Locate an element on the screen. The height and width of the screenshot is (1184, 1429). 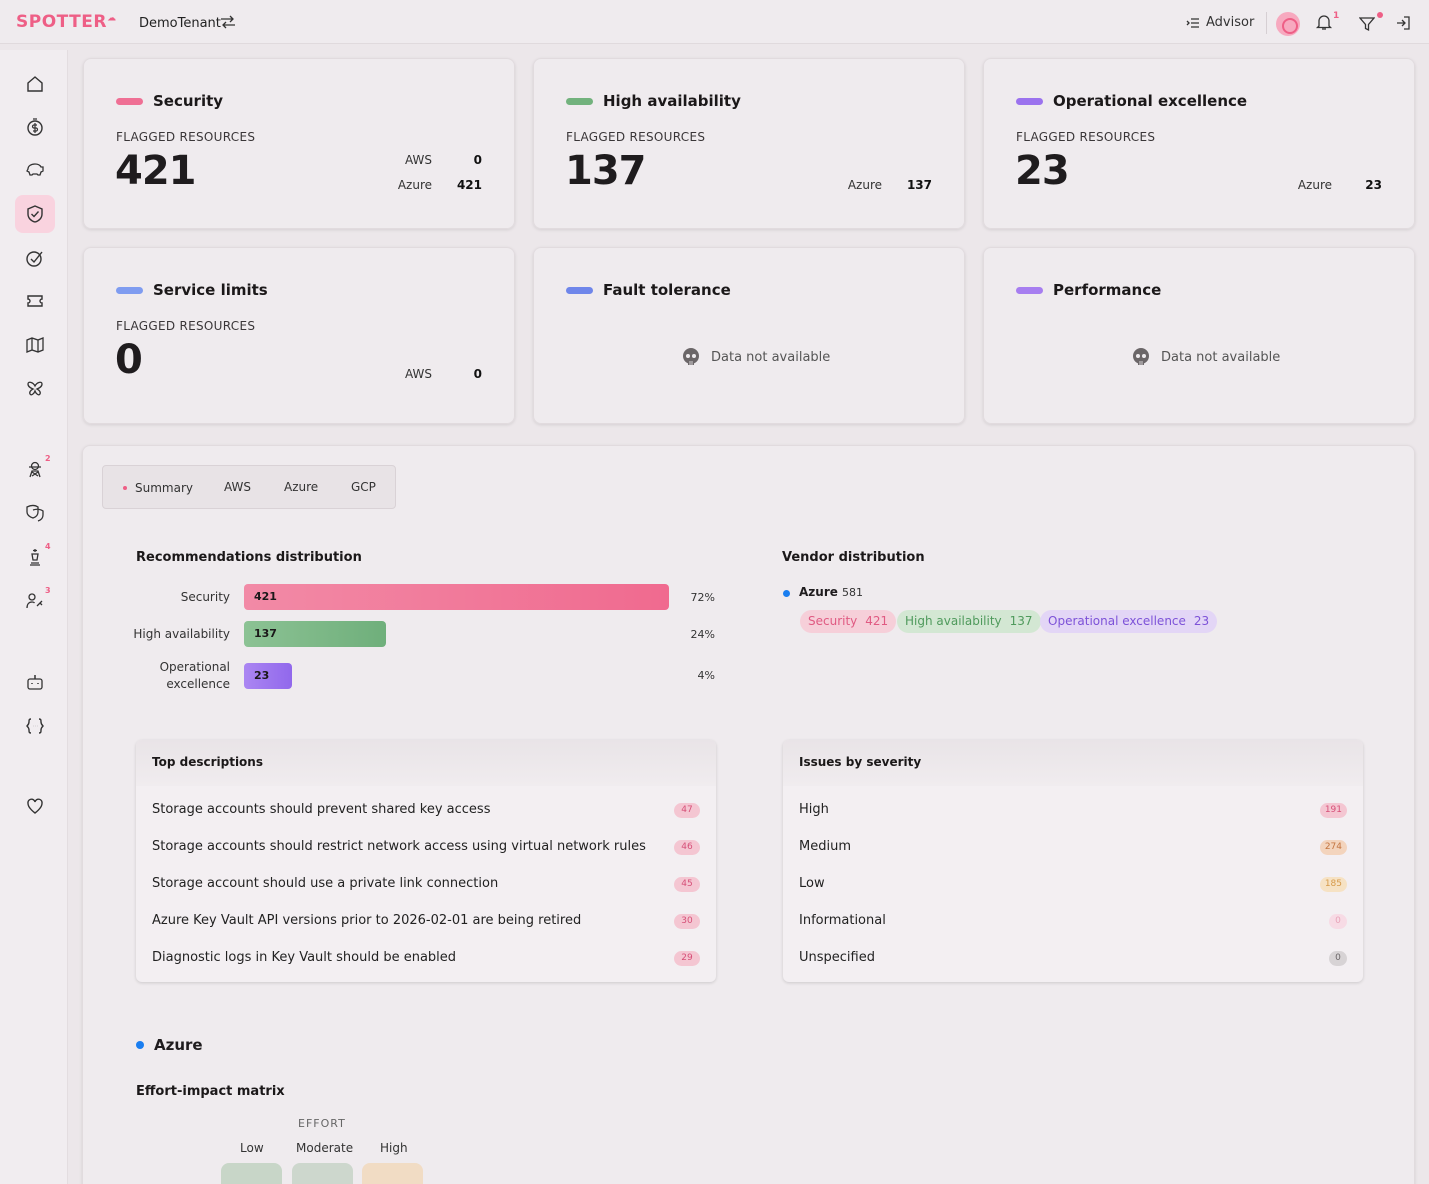
user-key-icon is located at coordinates (34, 601).